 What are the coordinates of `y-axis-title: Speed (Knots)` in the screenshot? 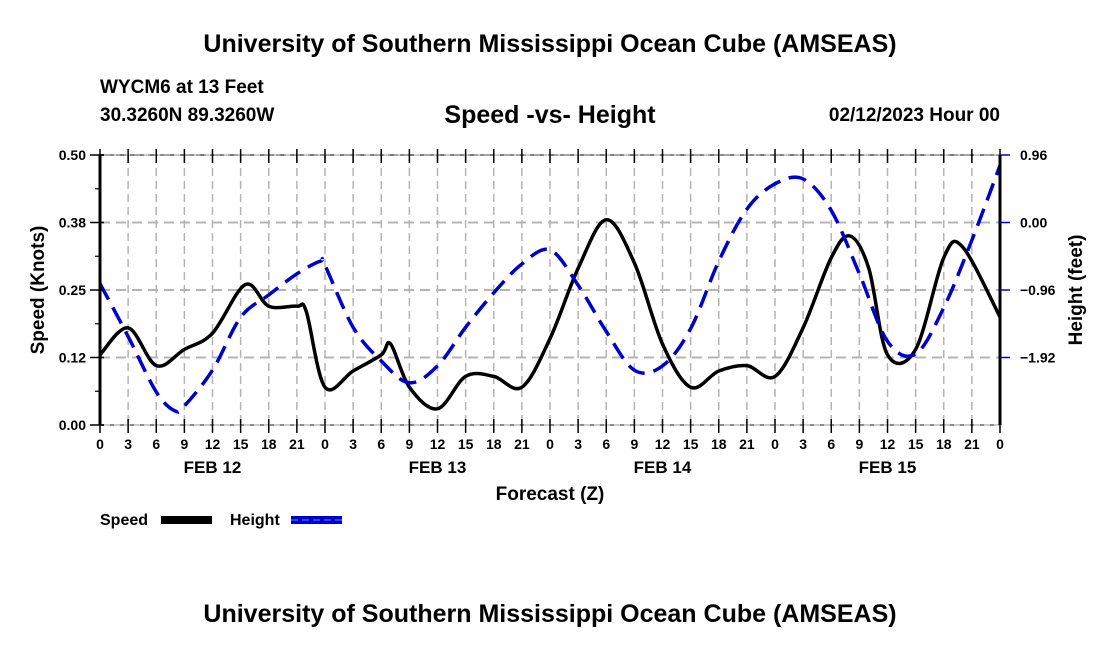 It's located at (38, 290).